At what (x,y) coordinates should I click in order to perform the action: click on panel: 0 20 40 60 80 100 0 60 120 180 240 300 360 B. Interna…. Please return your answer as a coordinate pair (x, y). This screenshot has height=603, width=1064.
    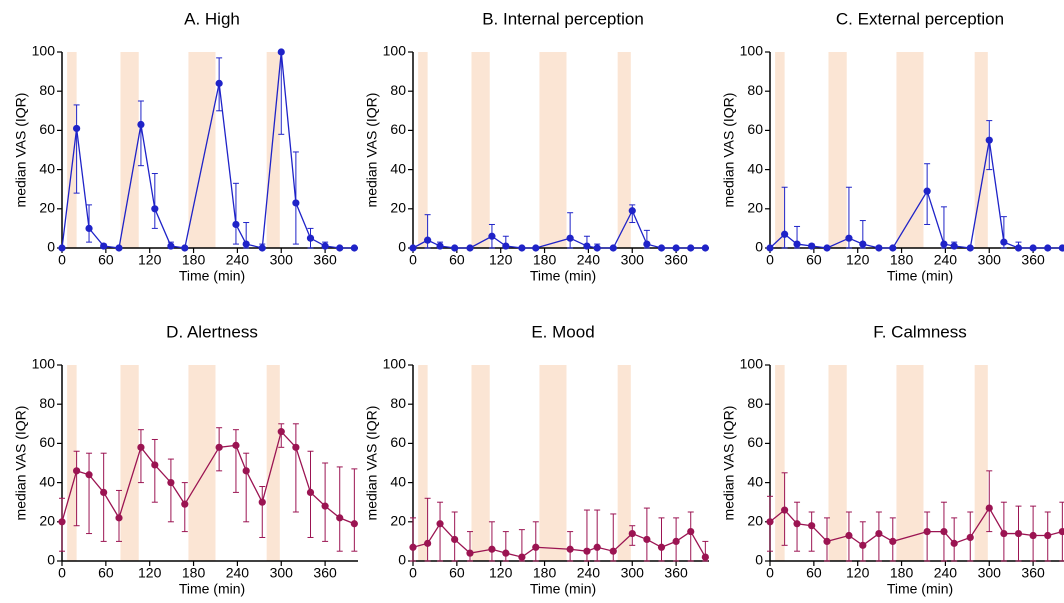
    Looking at the image, I should click on (536, 146).